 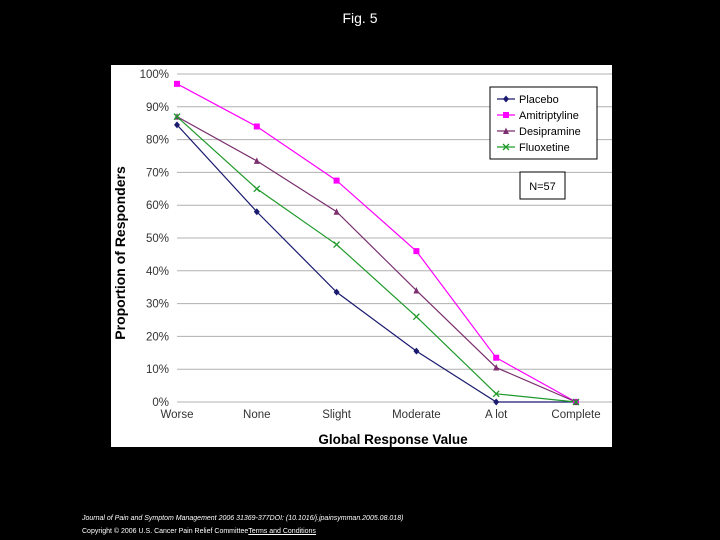 What do you see at coordinates (380, 415) in the screenshot?
I see `x-tick-labels: Worse None Slight Moderate A lot Complete` at bounding box center [380, 415].